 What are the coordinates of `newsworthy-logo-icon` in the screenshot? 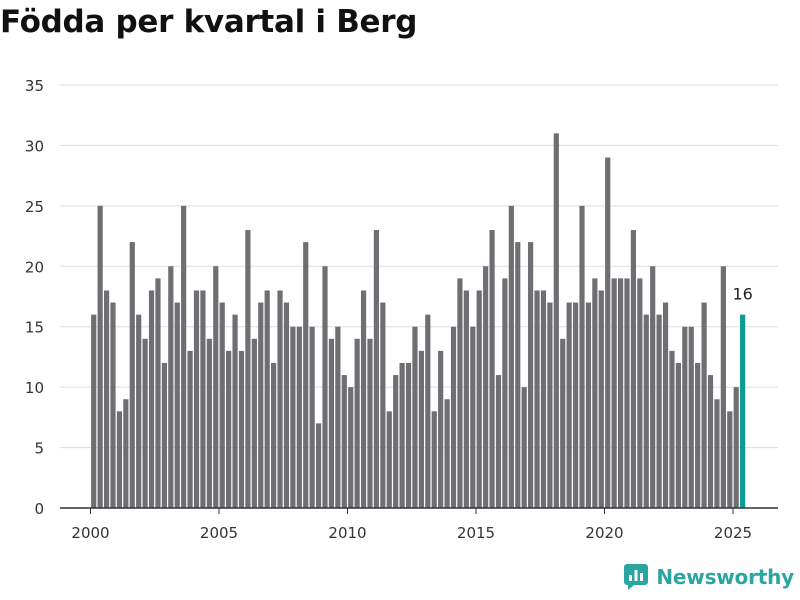 It's located at (636, 577).